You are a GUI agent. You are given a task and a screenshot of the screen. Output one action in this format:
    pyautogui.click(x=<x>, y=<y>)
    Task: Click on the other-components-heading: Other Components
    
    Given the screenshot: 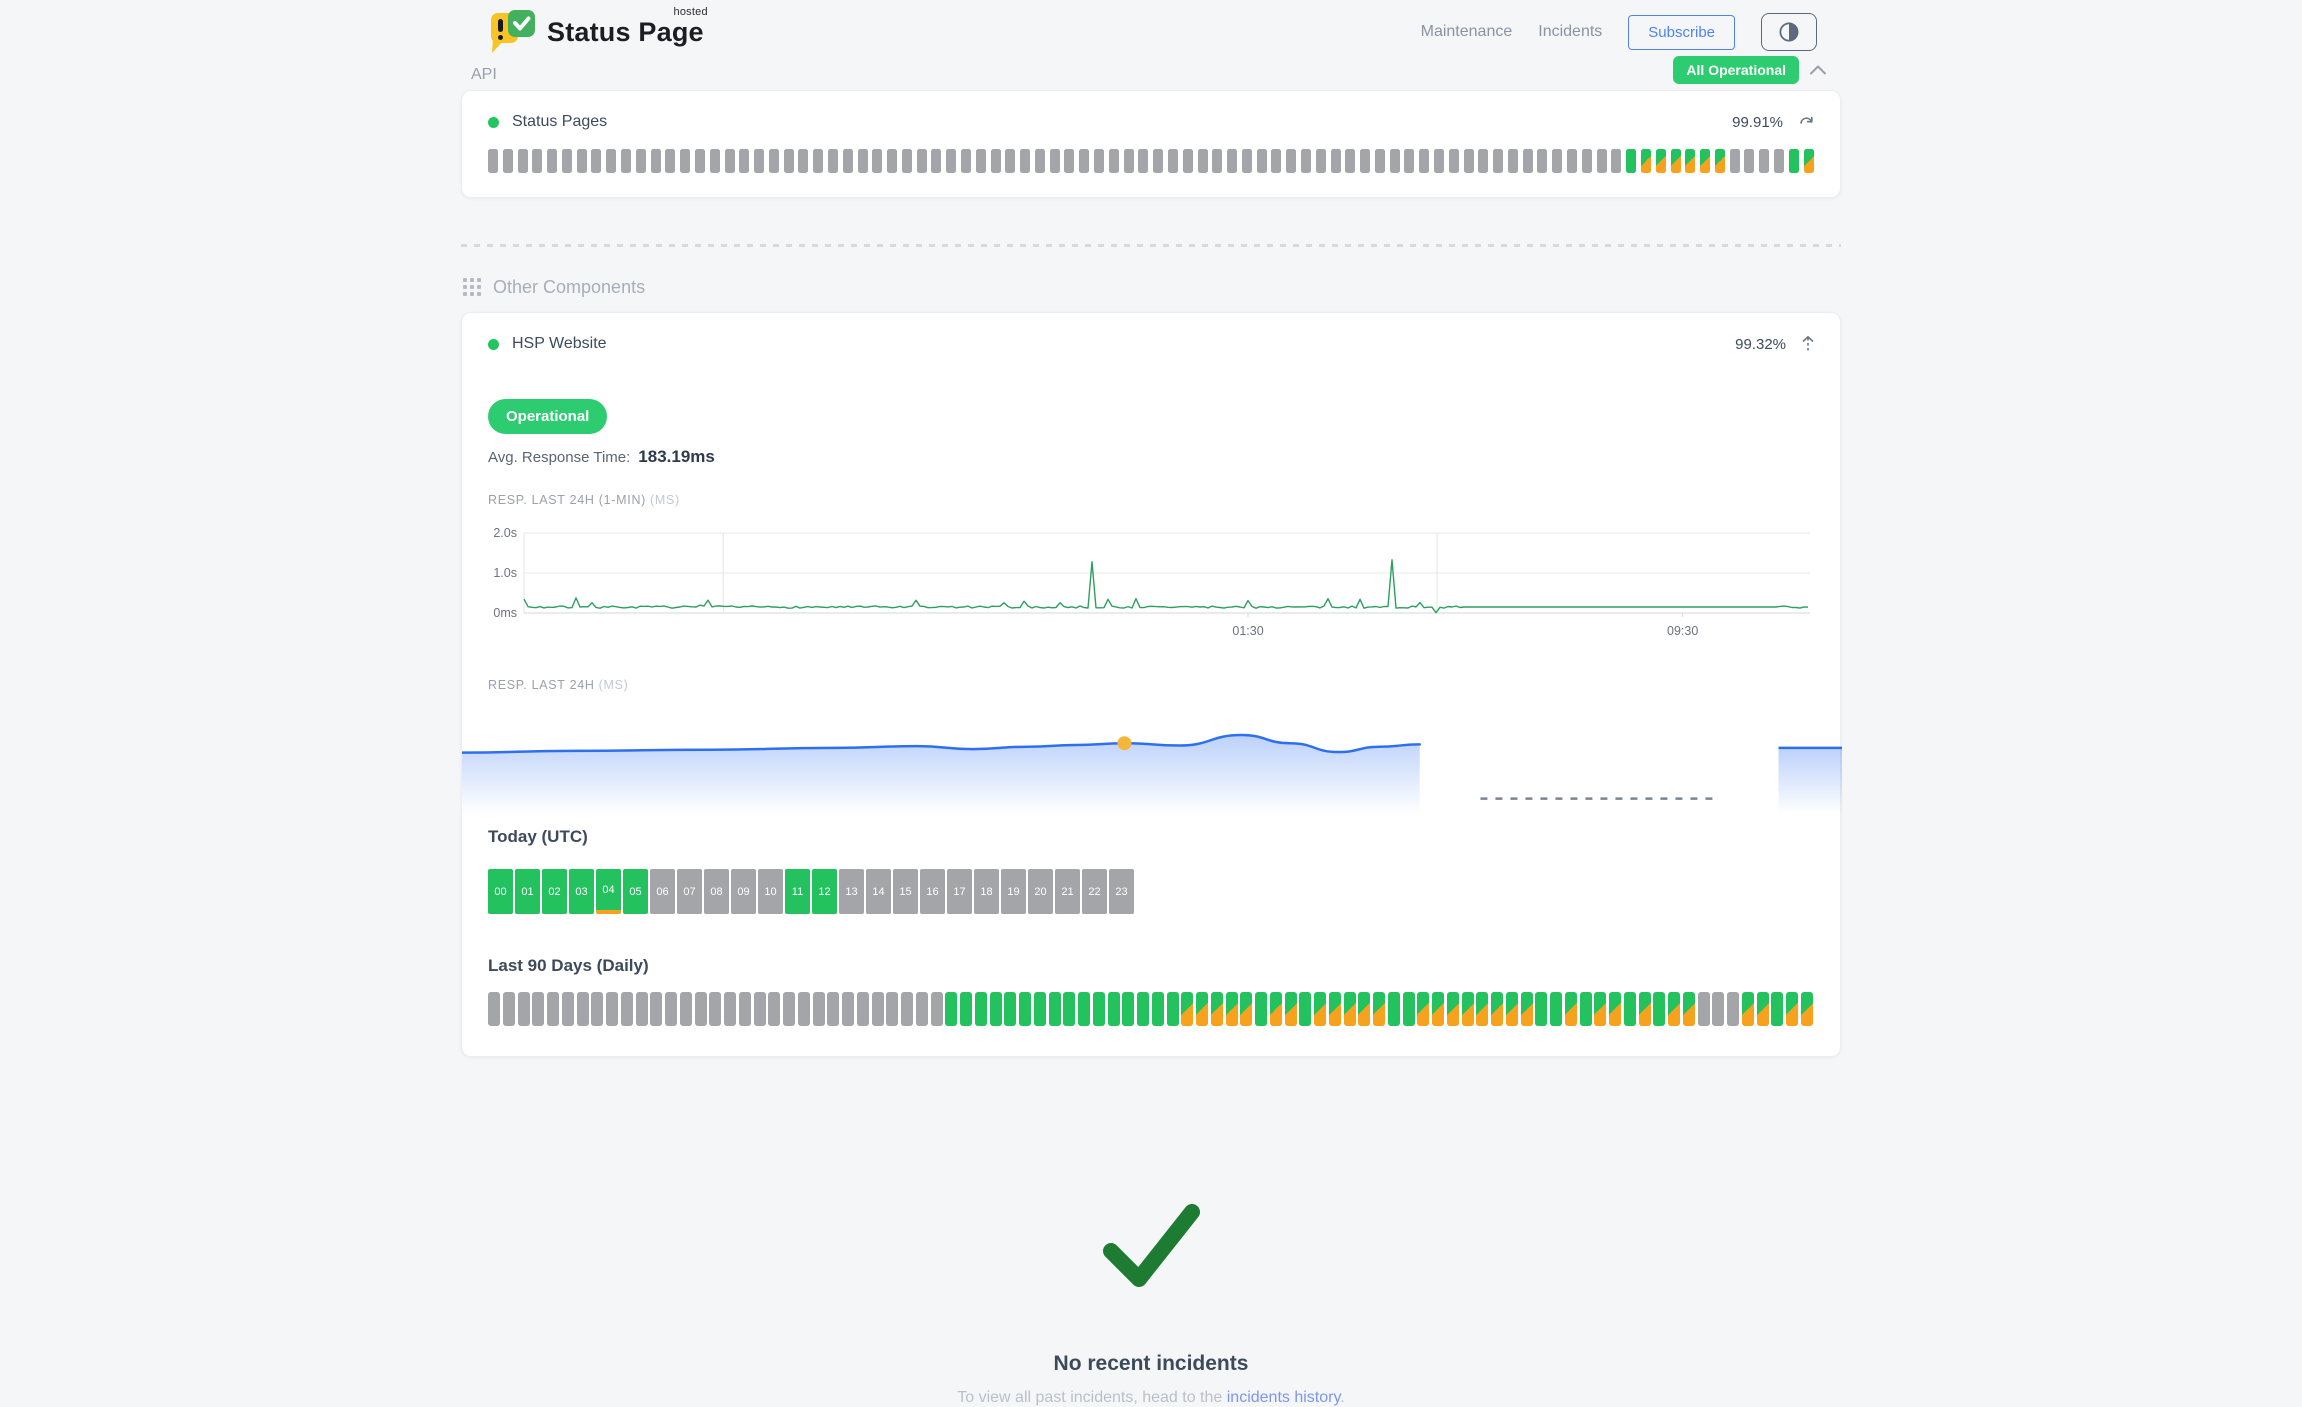 What is the action you would take?
    pyautogui.click(x=1152, y=287)
    